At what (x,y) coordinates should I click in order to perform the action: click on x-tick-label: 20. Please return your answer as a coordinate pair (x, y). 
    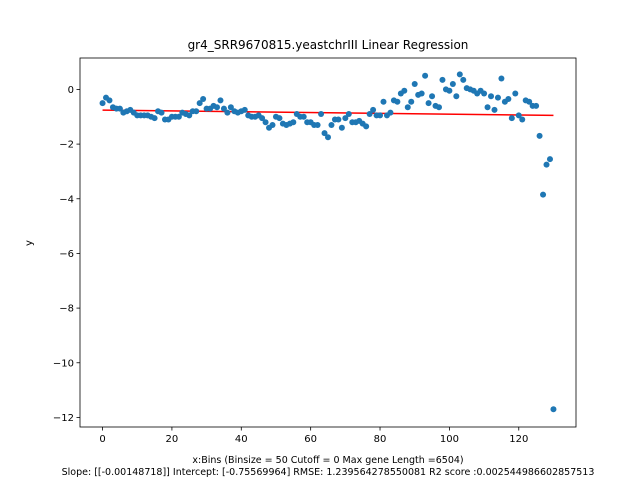
    Looking at the image, I should click on (172, 439).